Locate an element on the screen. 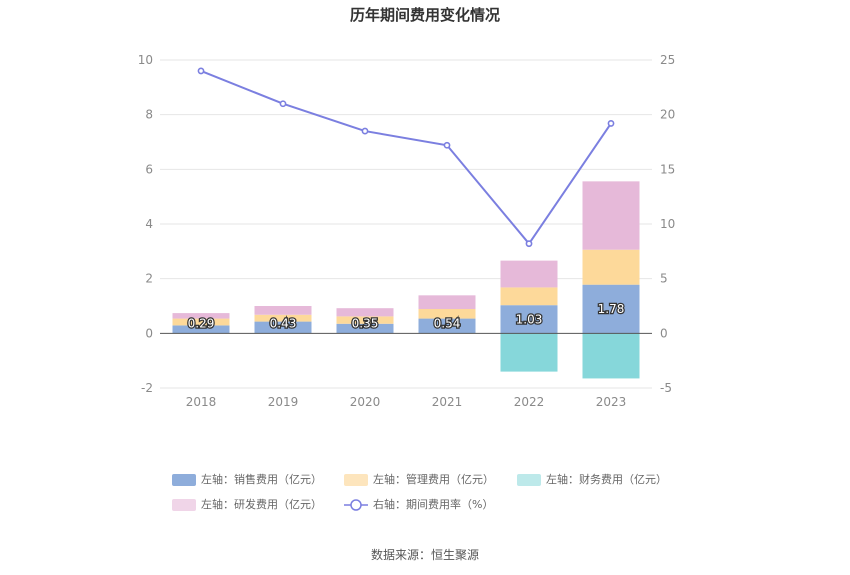 The width and height of the screenshot is (850, 575). legend-swatch-rd is located at coordinates (184, 505).